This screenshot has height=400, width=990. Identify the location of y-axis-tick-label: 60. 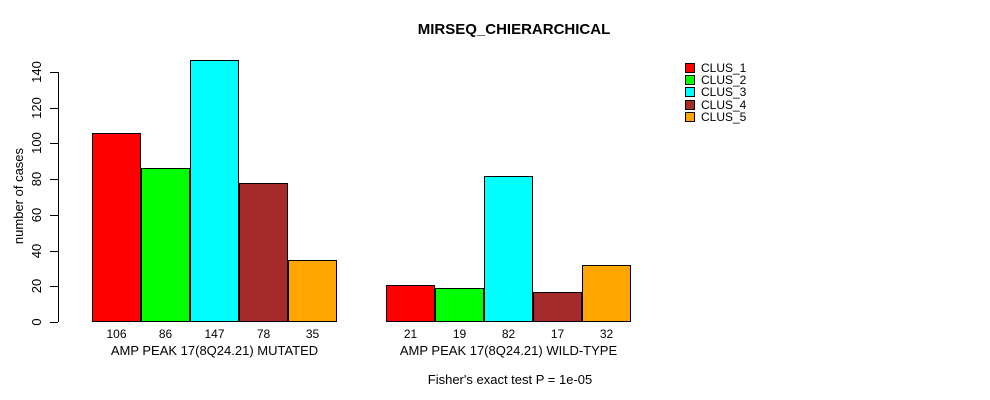
(36, 215).